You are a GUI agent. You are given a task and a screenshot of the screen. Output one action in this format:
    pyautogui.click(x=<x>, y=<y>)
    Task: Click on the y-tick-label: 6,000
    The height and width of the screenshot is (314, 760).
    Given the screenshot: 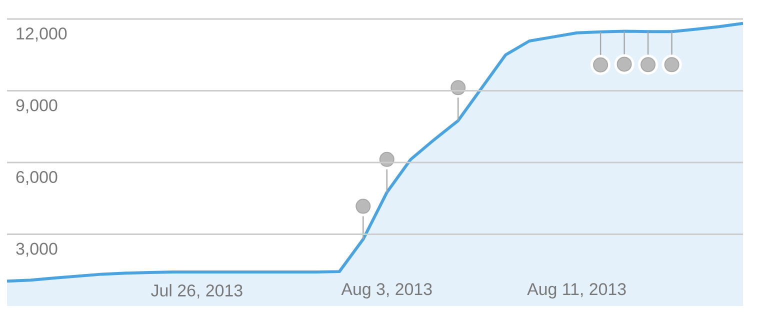 What is the action you would take?
    pyautogui.click(x=37, y=178)
    